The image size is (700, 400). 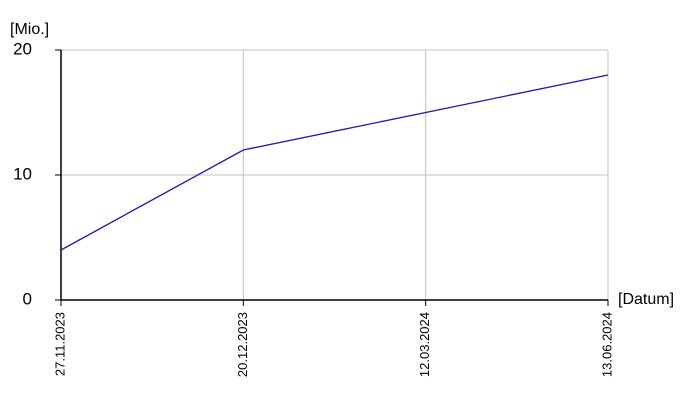 I want to click on y-axis-label: [Mio.], so click(x=29, y=29).